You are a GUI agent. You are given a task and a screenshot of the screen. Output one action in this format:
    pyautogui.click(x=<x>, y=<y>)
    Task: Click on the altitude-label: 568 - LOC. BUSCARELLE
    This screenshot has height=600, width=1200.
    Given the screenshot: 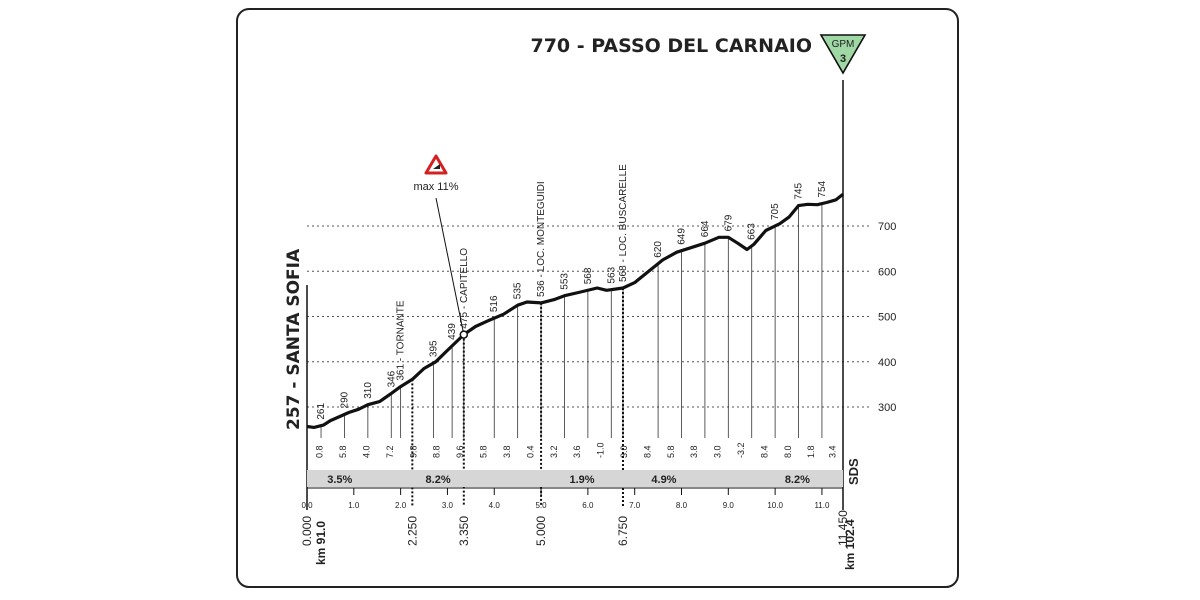 What is the action you would take?
    pyautogui.click(x=623, y=223)
    